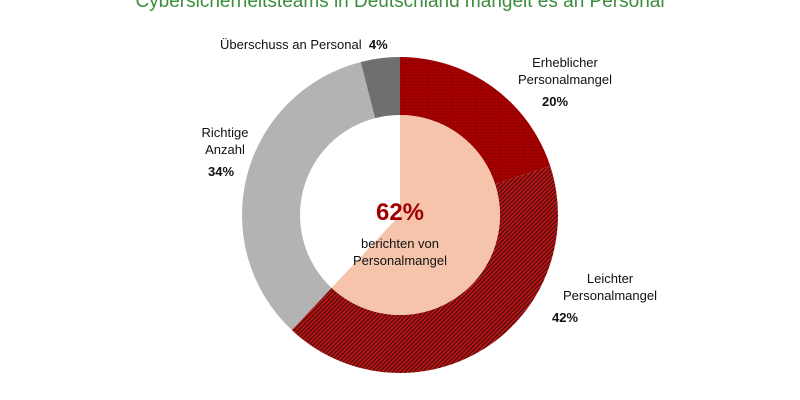 The width and height of the screenshot is (800, 400). What do you see at coordinates (400, 212) in the screenshot?
I see `center-value: 62%` at bounding box center [400, 212].